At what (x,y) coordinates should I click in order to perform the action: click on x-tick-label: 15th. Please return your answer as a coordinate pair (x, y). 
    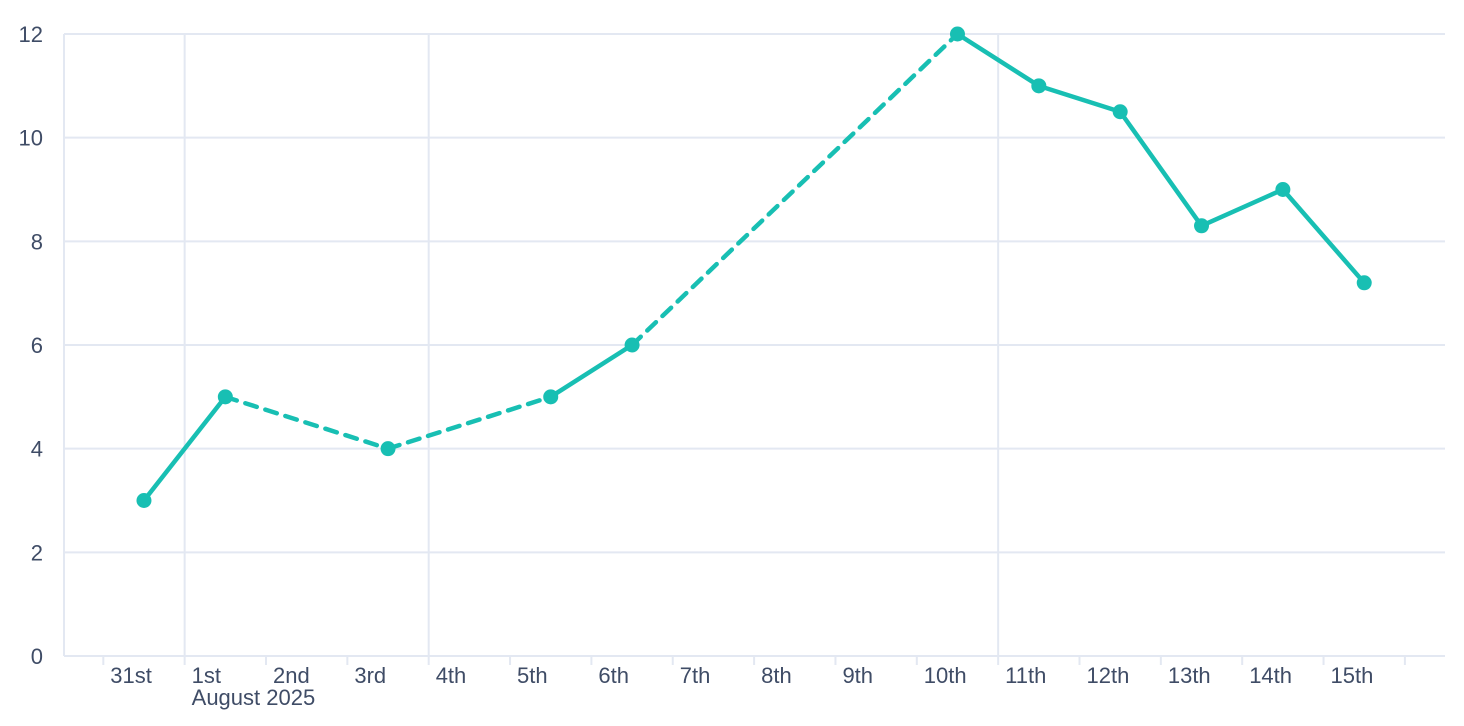
    Looking at the image, I should click on (1352, 675).